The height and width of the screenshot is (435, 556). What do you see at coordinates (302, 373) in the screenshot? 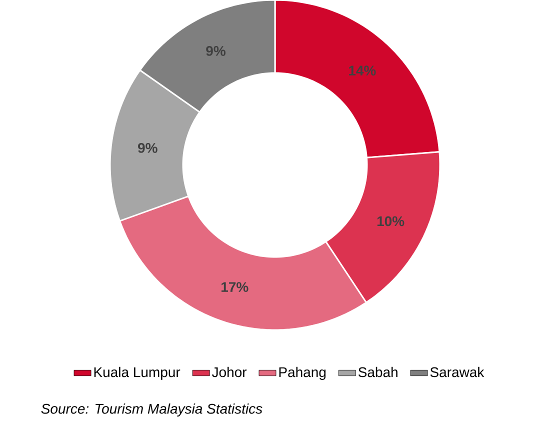
I see `legend-label: Pahang` at bounding box center [302, 373].